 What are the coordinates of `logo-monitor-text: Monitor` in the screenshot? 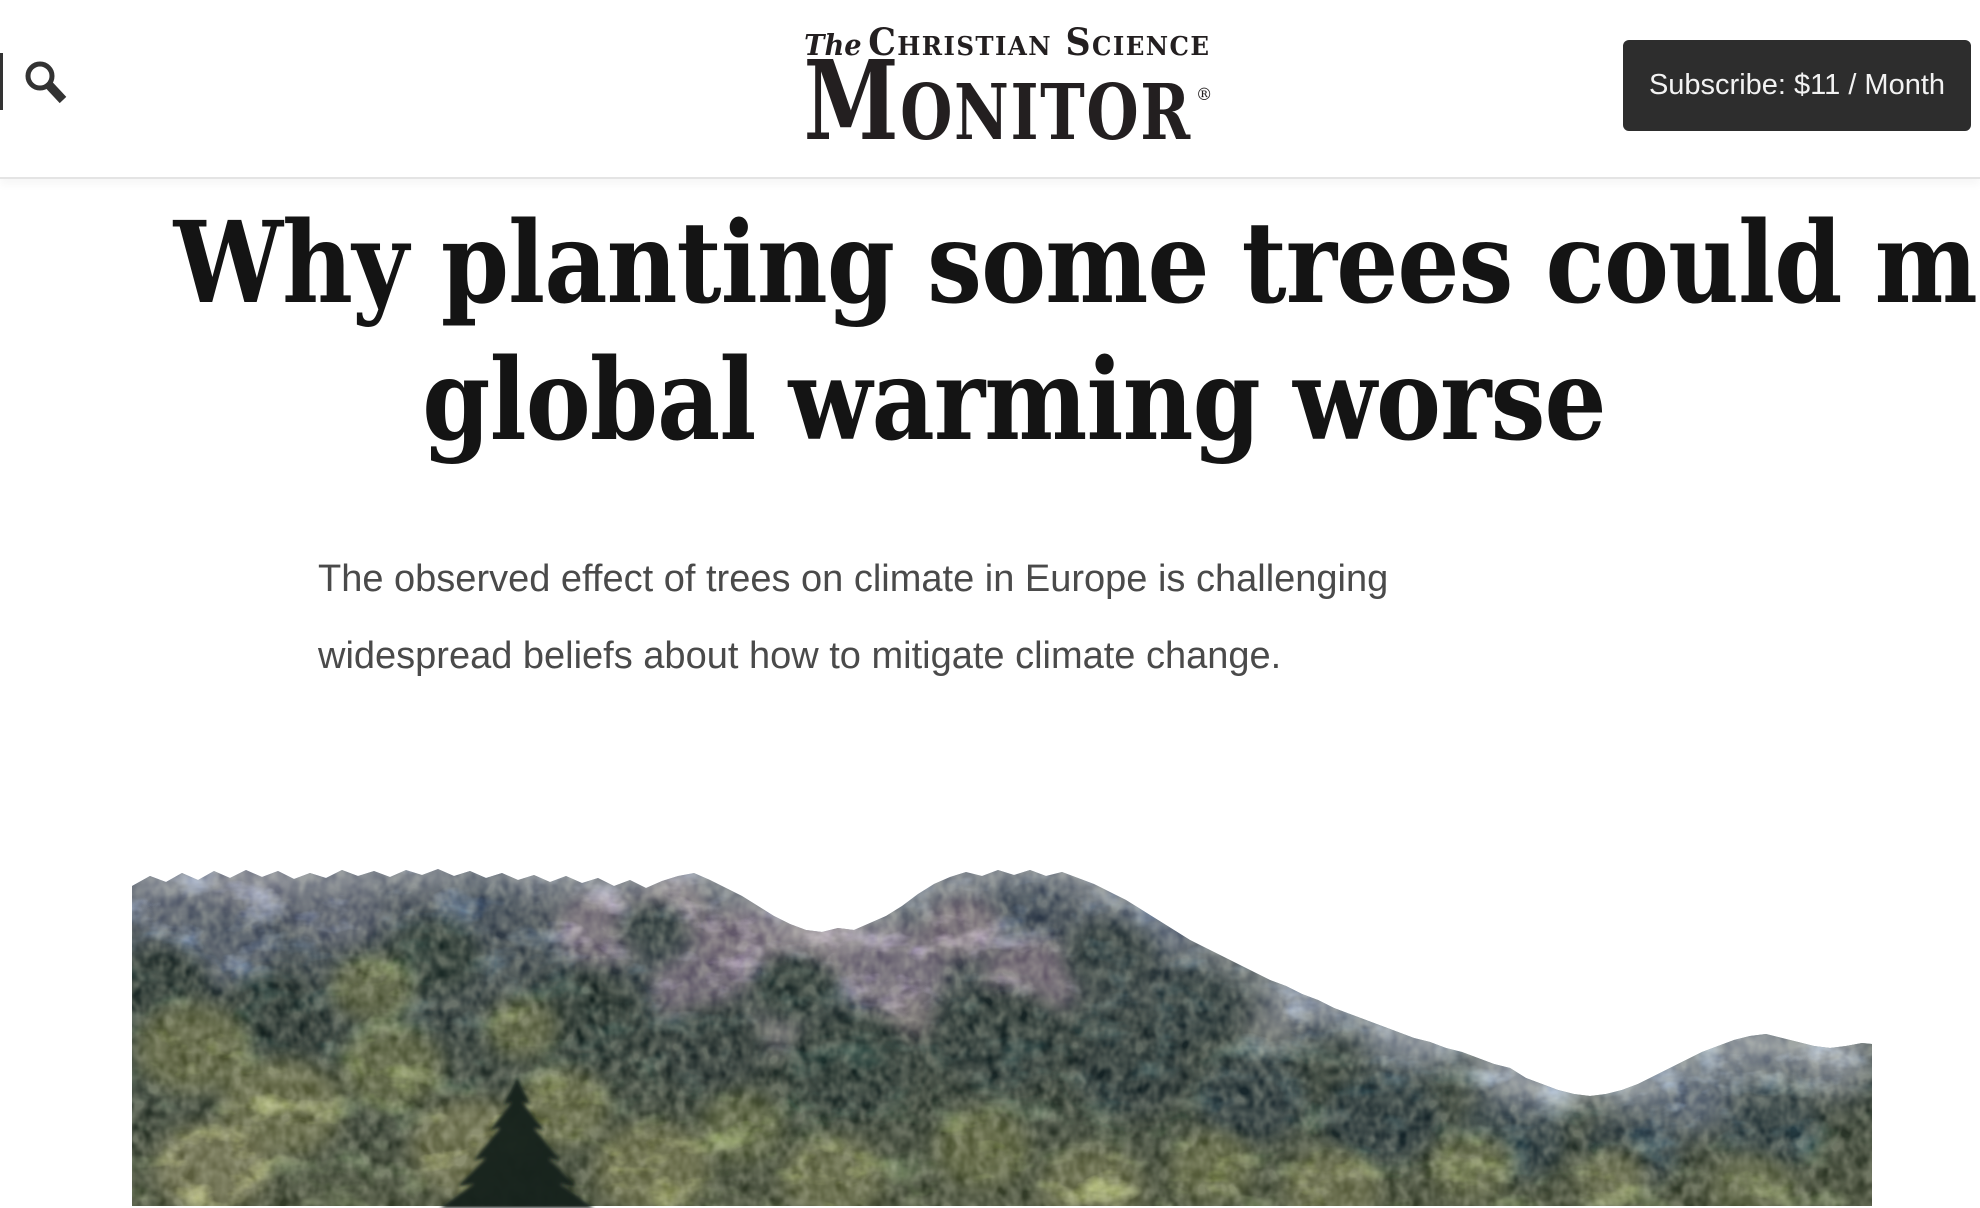 It's located at (997, 100).